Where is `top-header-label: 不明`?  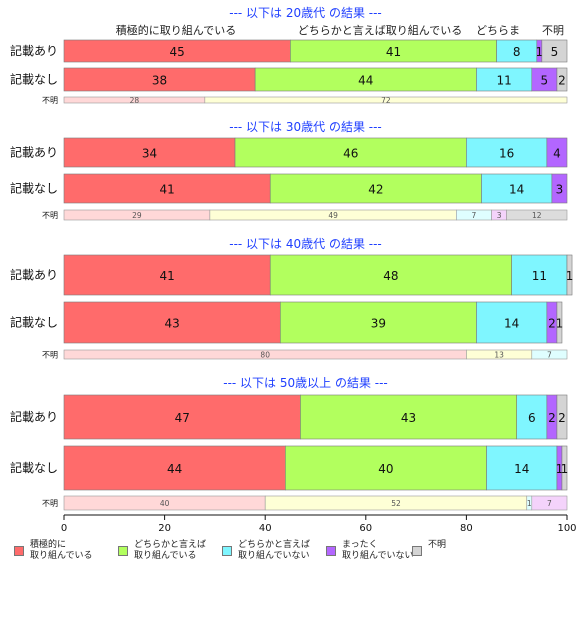 top-header-label: 不明 is located at coordinates (553, 30).